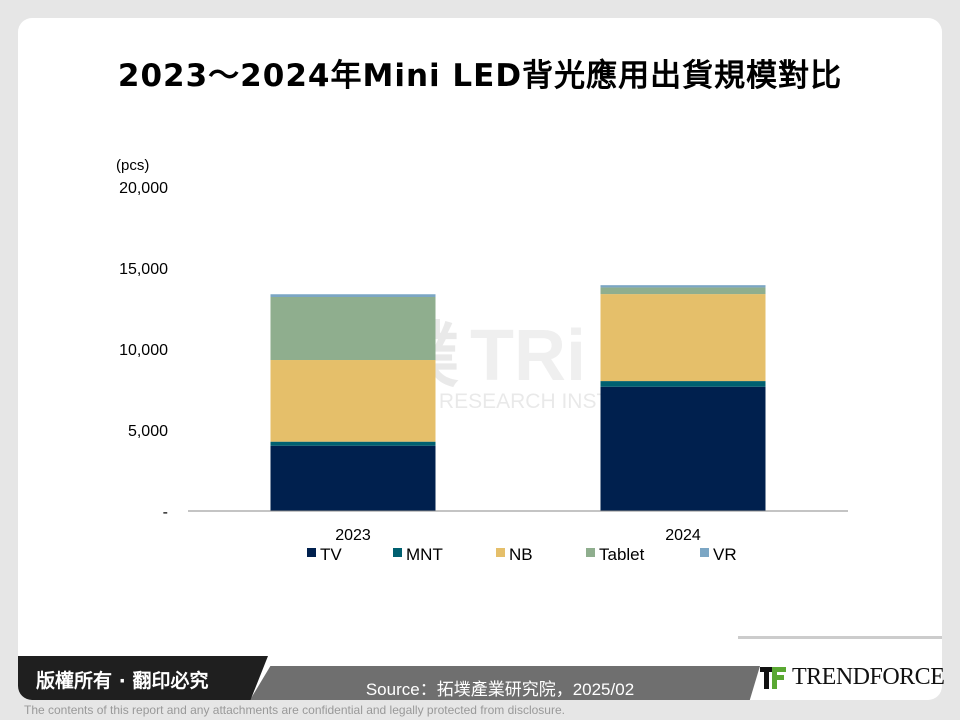 This screenshot has width=960, height=720. I want to click on y-tick-label: -, so click(165, 512).